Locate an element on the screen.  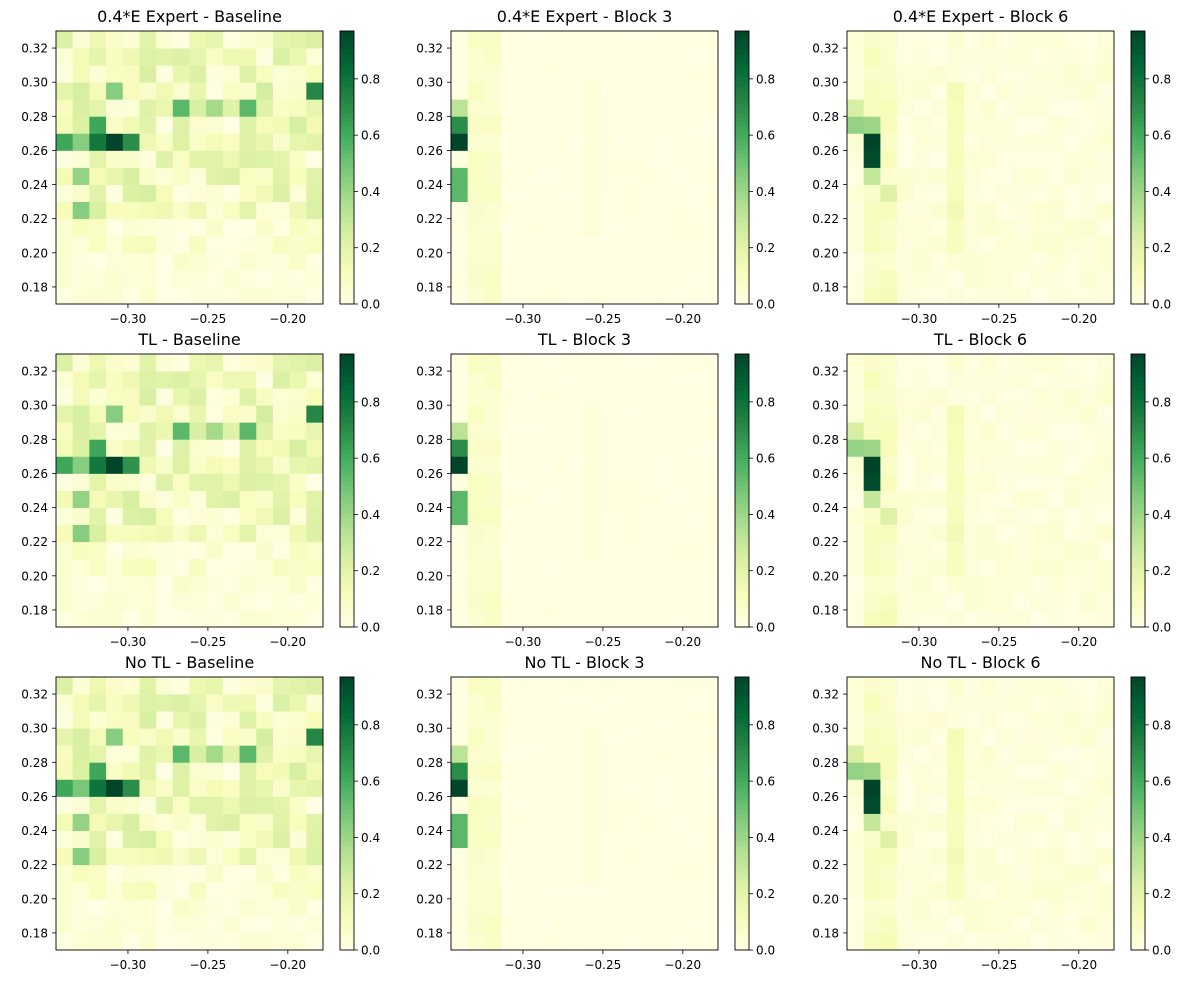
axes-frame is located at coordinates (584, 490).